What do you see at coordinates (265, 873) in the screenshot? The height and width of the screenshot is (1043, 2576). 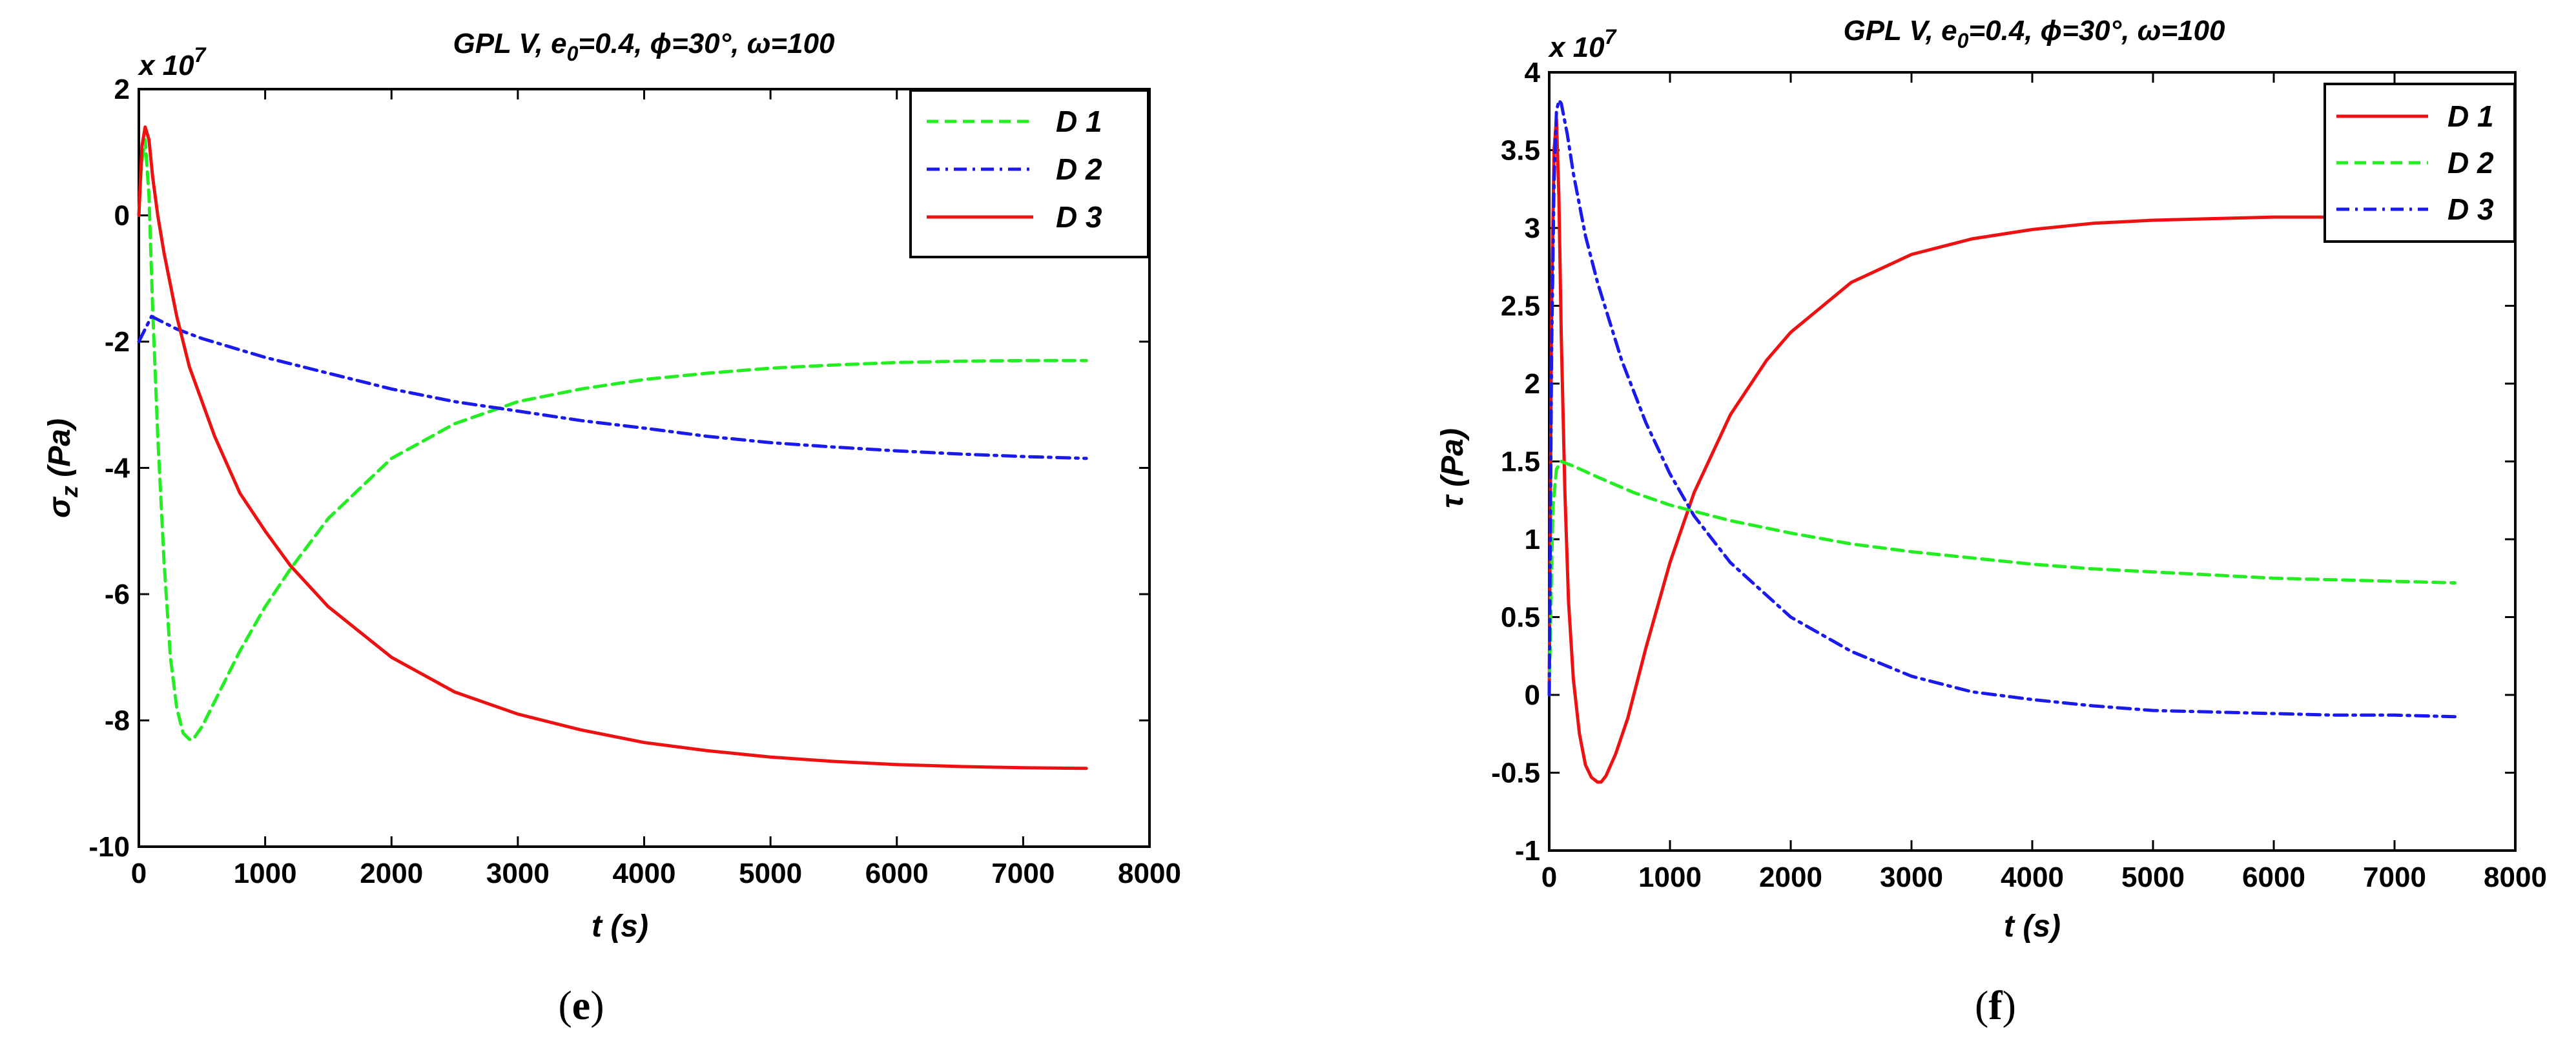 I see `x-tick-label-e: 1000` at bounding box center [265, 873].